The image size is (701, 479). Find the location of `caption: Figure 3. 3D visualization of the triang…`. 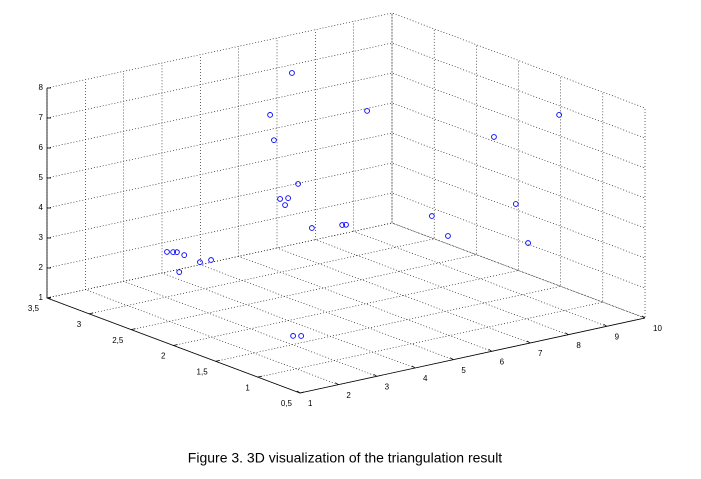

caption: Figure 3. 3D visualization of the triang… is located at coordinates (345, 458).